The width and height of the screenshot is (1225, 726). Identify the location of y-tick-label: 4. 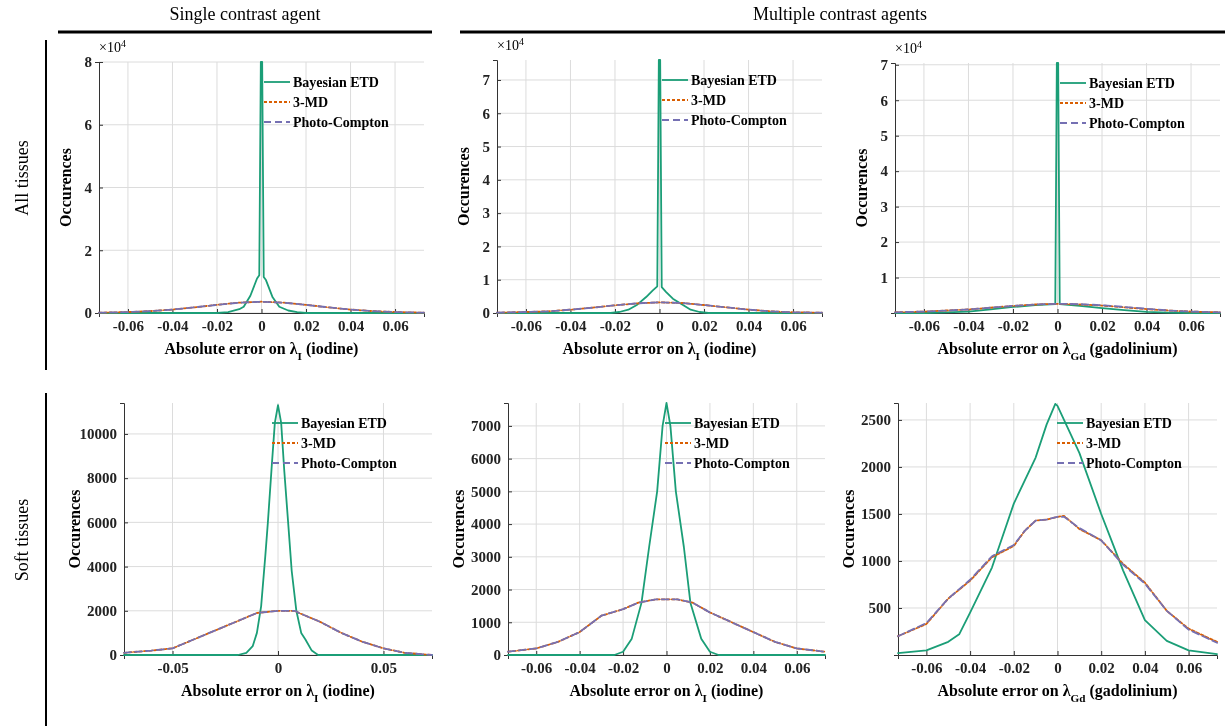
(486, 180).